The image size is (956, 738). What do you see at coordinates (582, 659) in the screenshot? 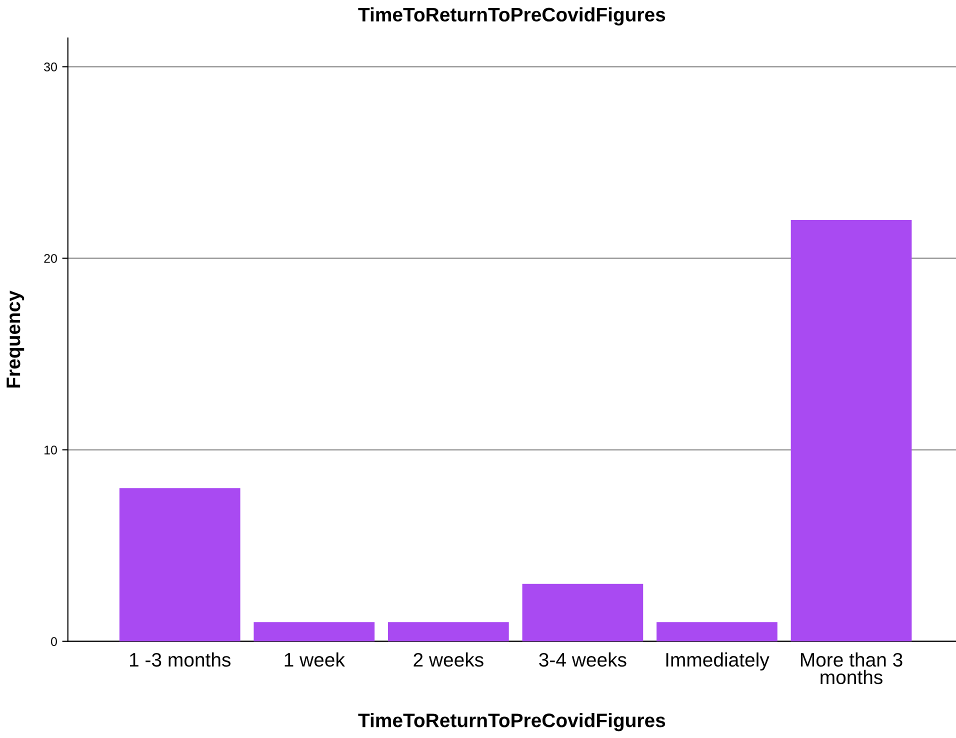
I see `x-tick-label: 3-4 weeks` at bounding box center [582, 659].